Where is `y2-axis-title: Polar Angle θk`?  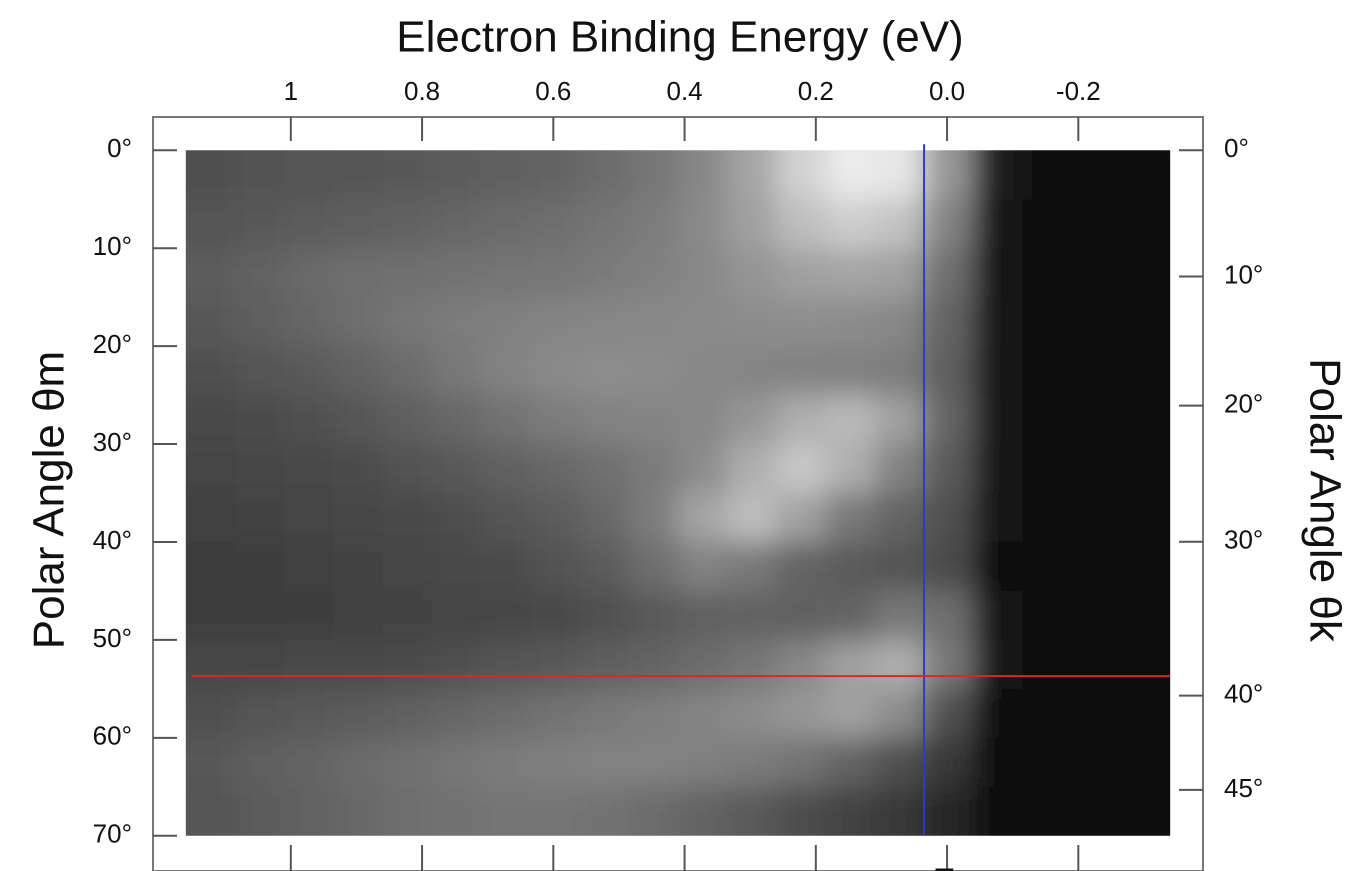
y2-axis-title: Polar Angle θk is located at coordinates (1324, 500).